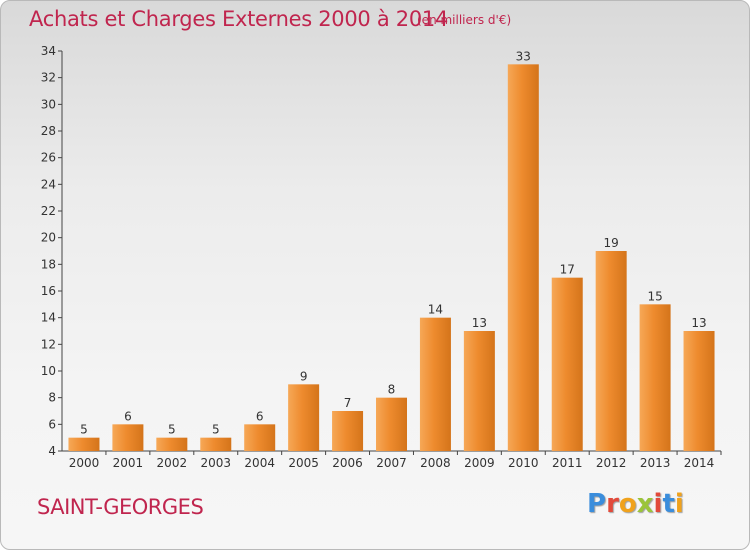  What do you see at coordinates (391, 463) in the screenshot?
I see `x-tick-label: 2007` at bounding box center [391, 463].